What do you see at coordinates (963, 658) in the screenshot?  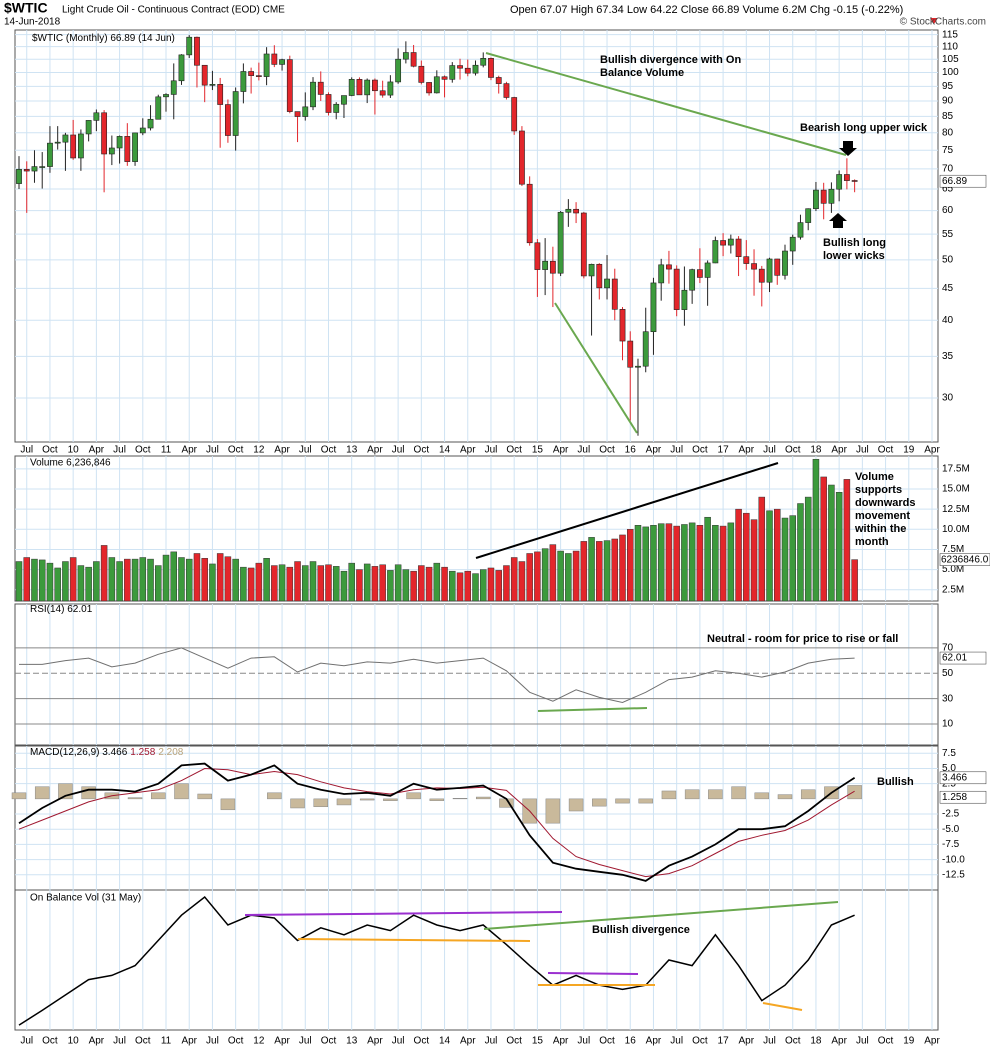 I see `value-tag` at bounding box center [963, 658].